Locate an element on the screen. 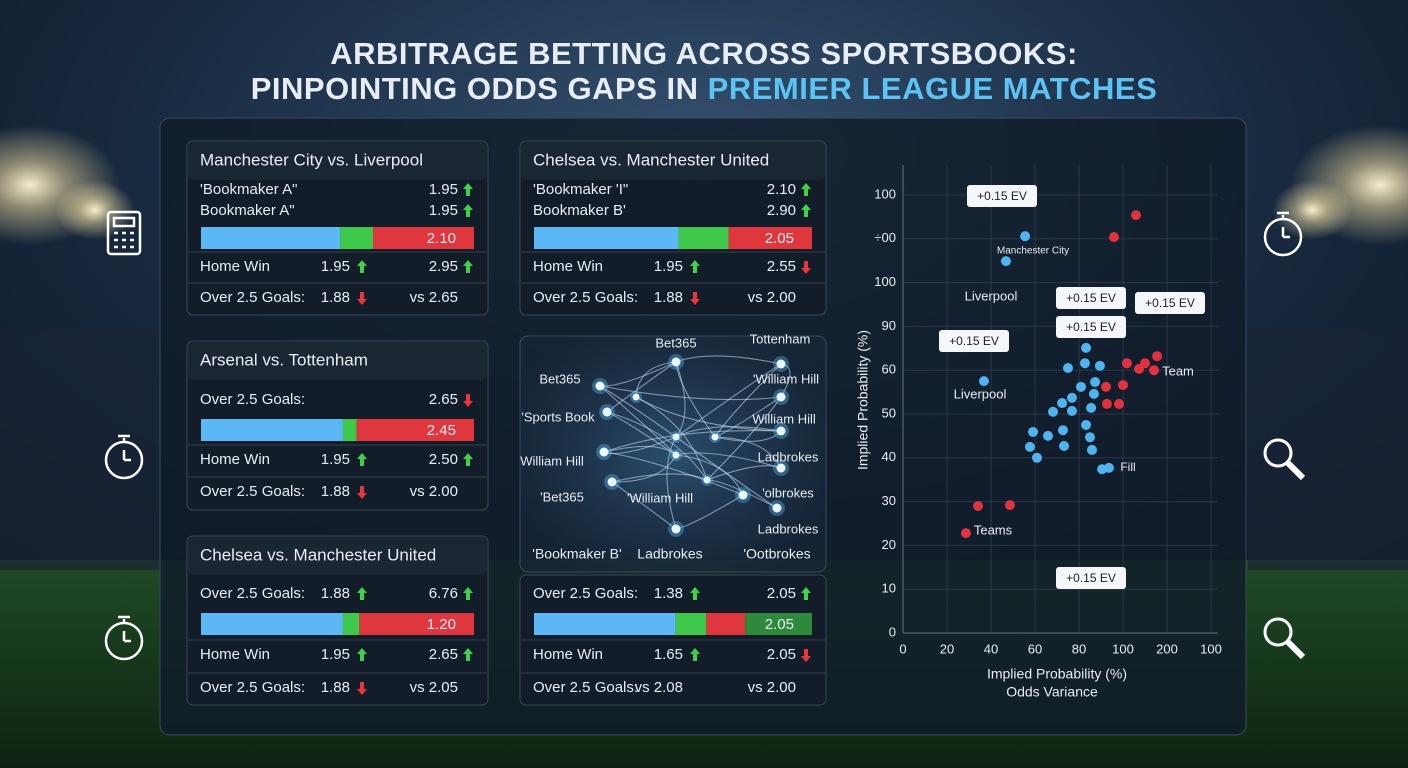 The width and height of the screenshot is (1408, 768). node-label: 'olbrokes is located at coordinates (788, 492).